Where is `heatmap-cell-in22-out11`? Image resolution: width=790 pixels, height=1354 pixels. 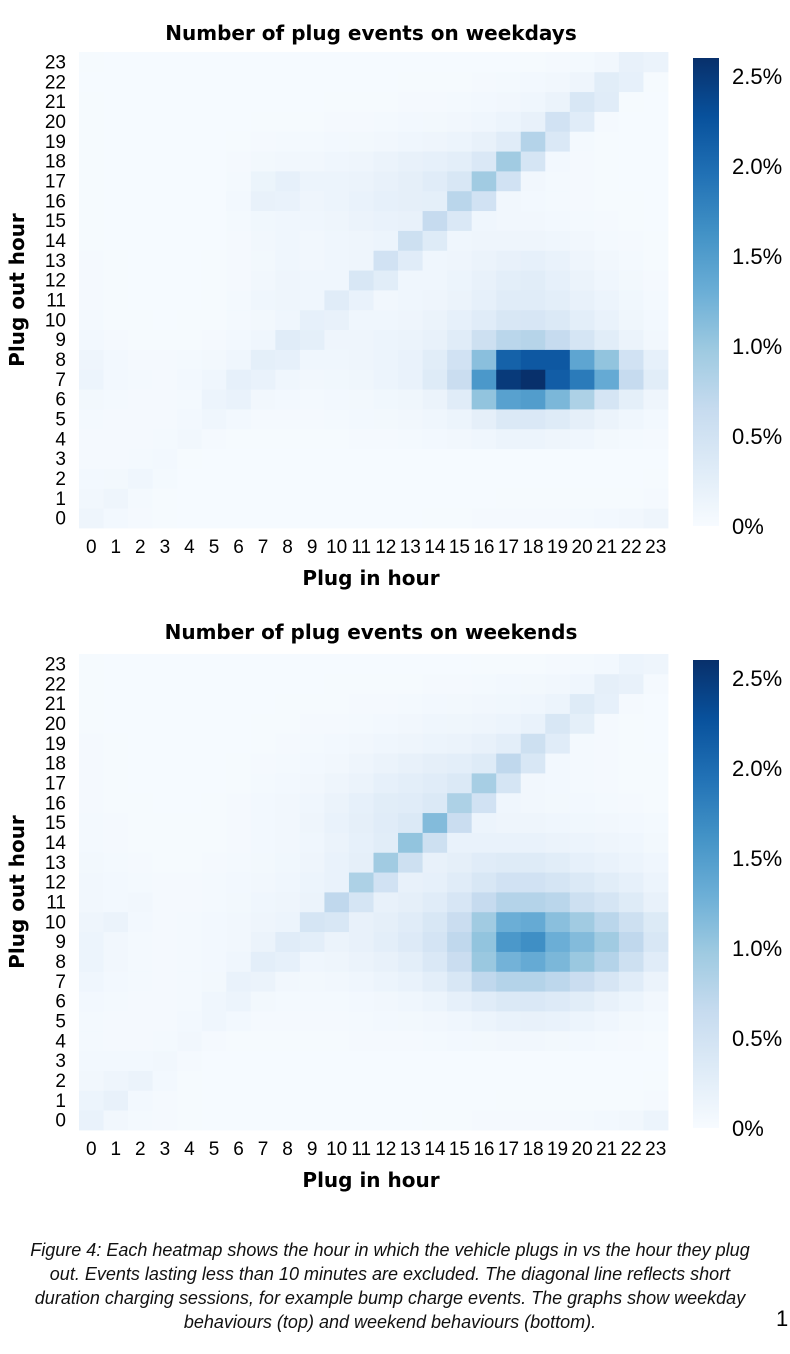 heatmap-cell-in22-out11 is located at coordinates (631, 902).